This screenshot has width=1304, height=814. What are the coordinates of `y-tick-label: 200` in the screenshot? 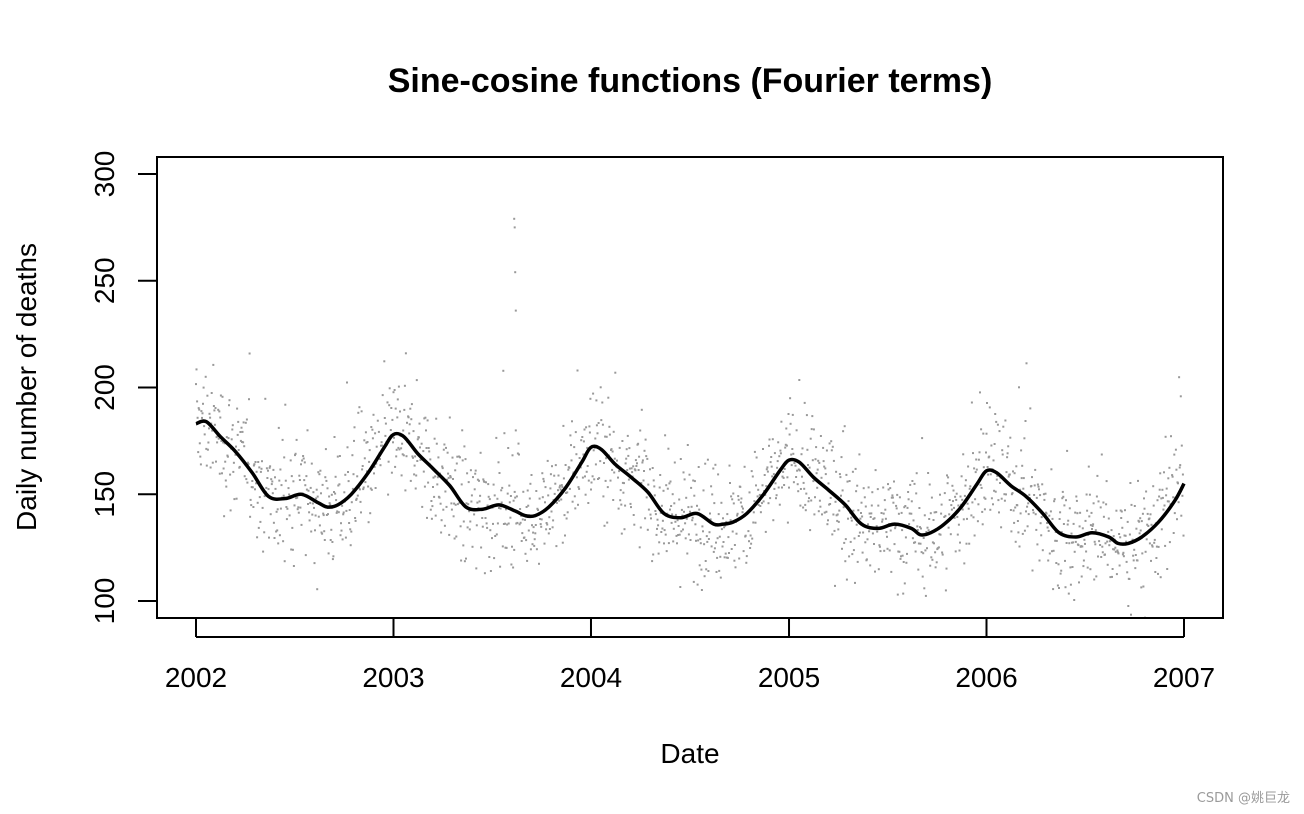 It's located at (104, 387).